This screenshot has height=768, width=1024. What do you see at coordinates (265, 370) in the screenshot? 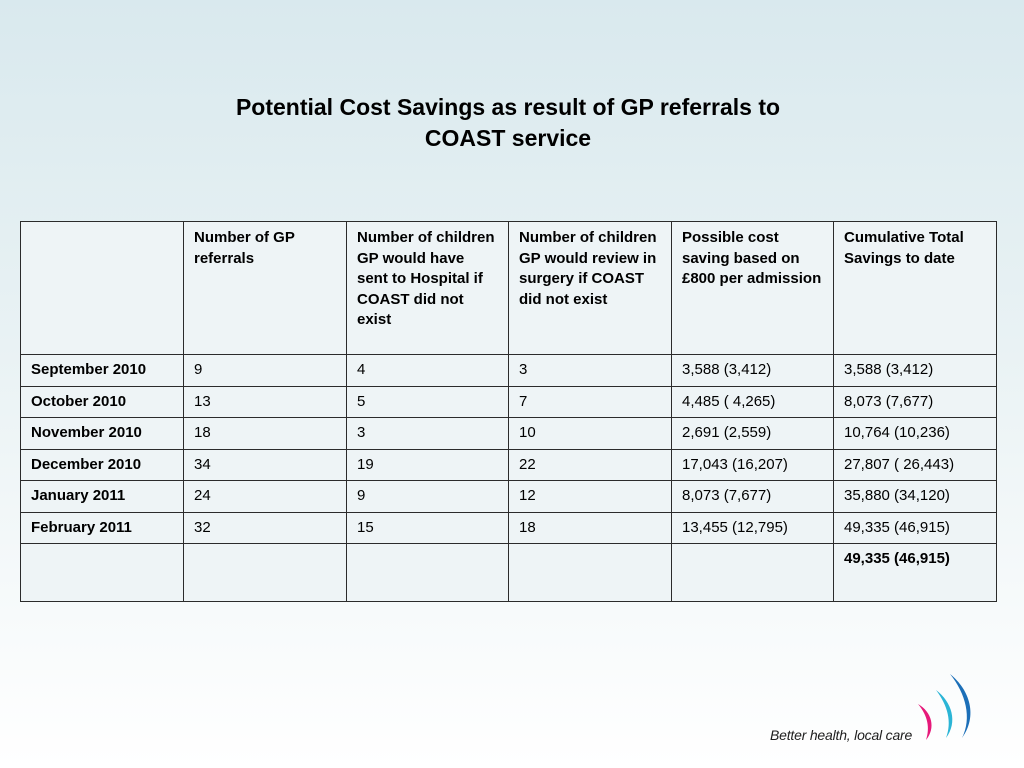
I see `gp-referrals-cell: 9` at bounding box center [265, 370].